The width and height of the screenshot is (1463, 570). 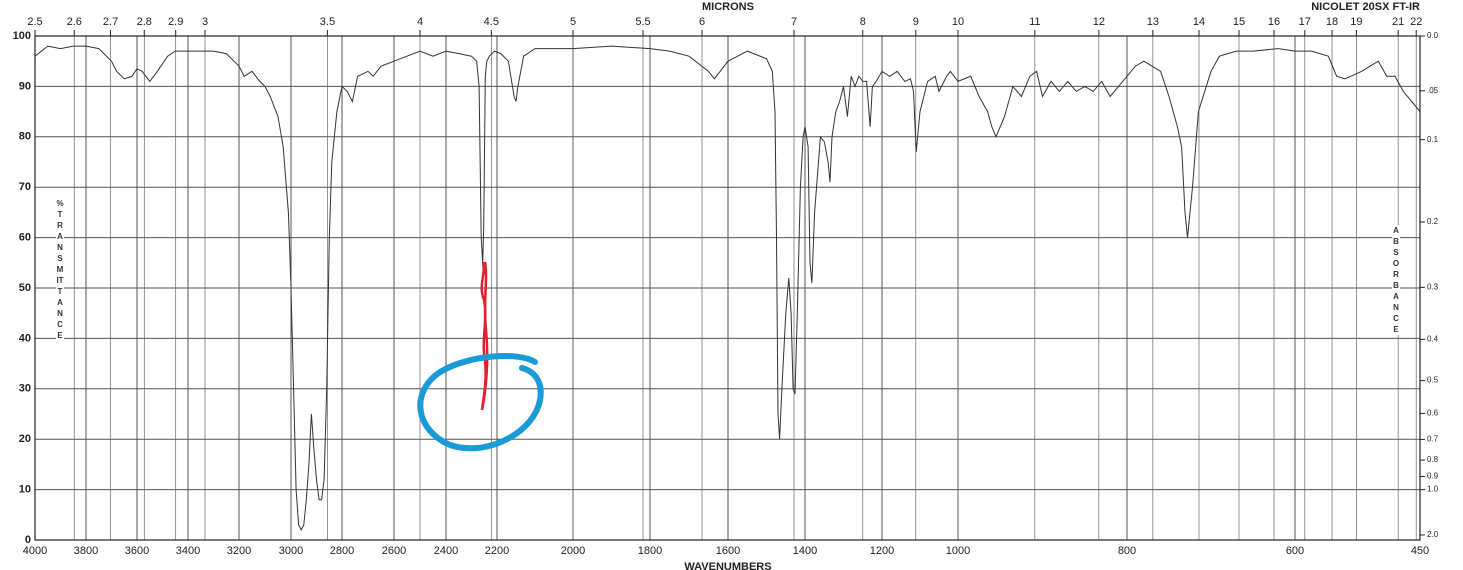 What do you see at coordinates (916, 22) in the screenshot?
I see `x2-tick-label: 9` at bounding box center [916, 22].